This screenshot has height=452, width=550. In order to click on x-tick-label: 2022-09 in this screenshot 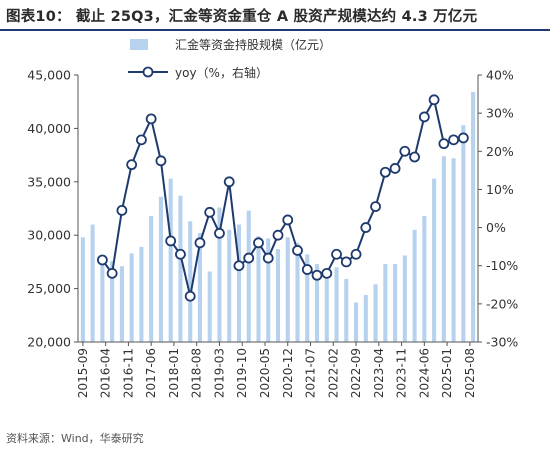, I will do `click(356, 373)`.